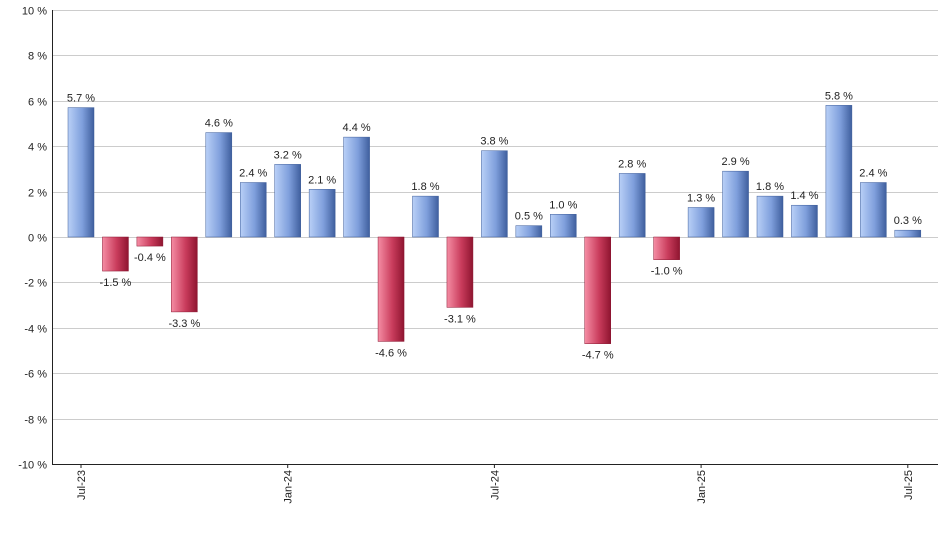 Image resolution: width=940 pixels, height=550 pixels. I want to click on data-label: 0.5 %, so click(529, 217).